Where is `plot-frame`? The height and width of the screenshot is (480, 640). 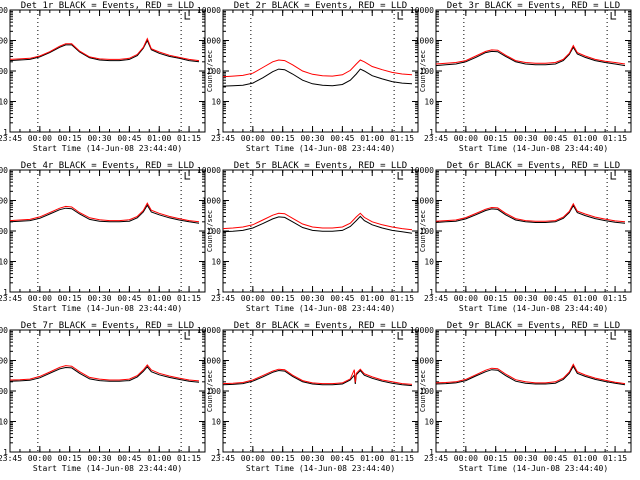
plot-frame is located at coordinates (107, 391).